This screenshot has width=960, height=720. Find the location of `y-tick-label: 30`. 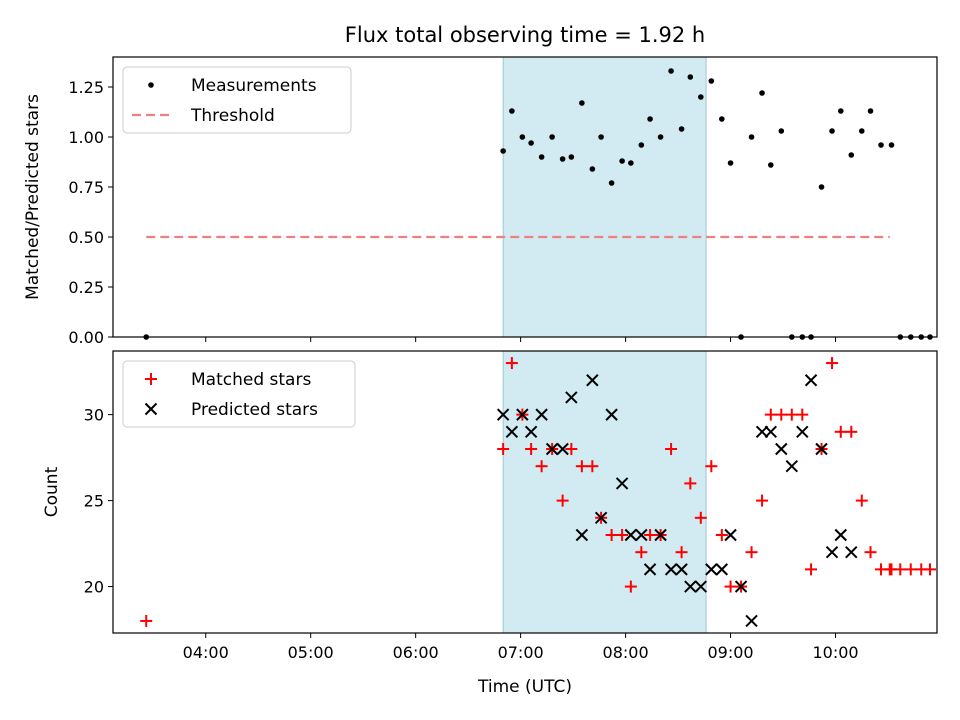

y-tick-label: 30 is located at coordinates (94, 415).